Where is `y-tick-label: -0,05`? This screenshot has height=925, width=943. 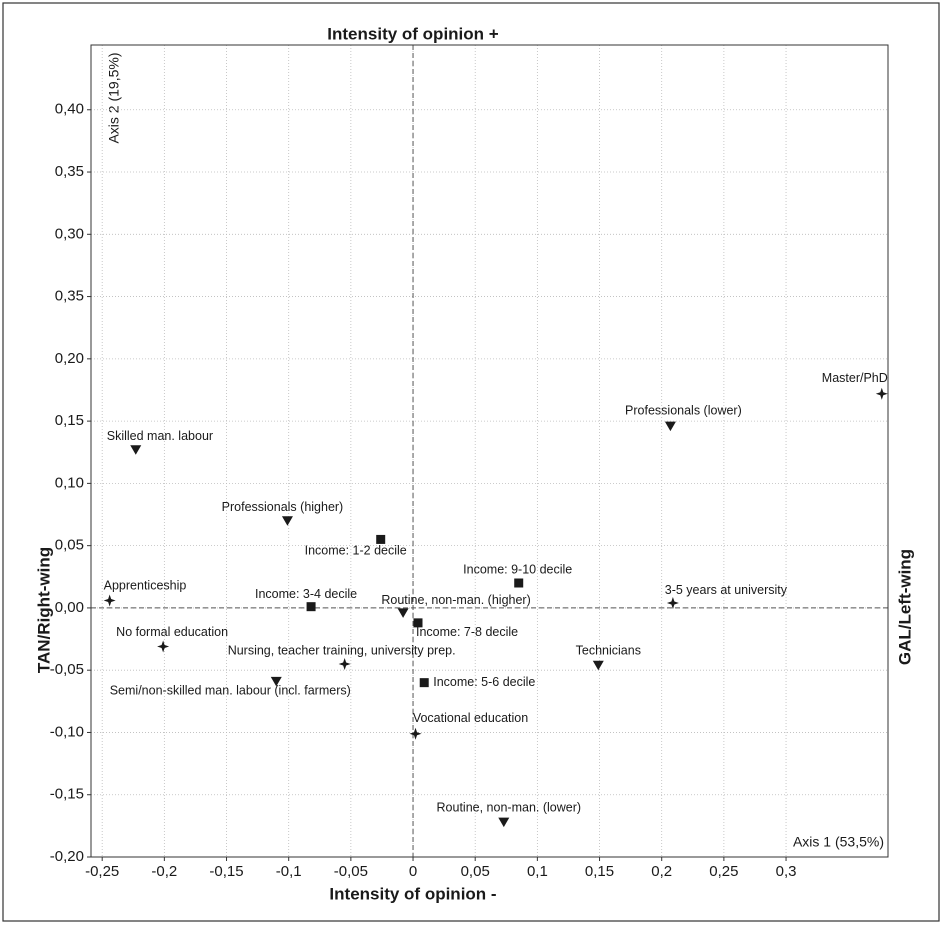 y-tick-label: -0,05 is located at coordinates (67, 669).